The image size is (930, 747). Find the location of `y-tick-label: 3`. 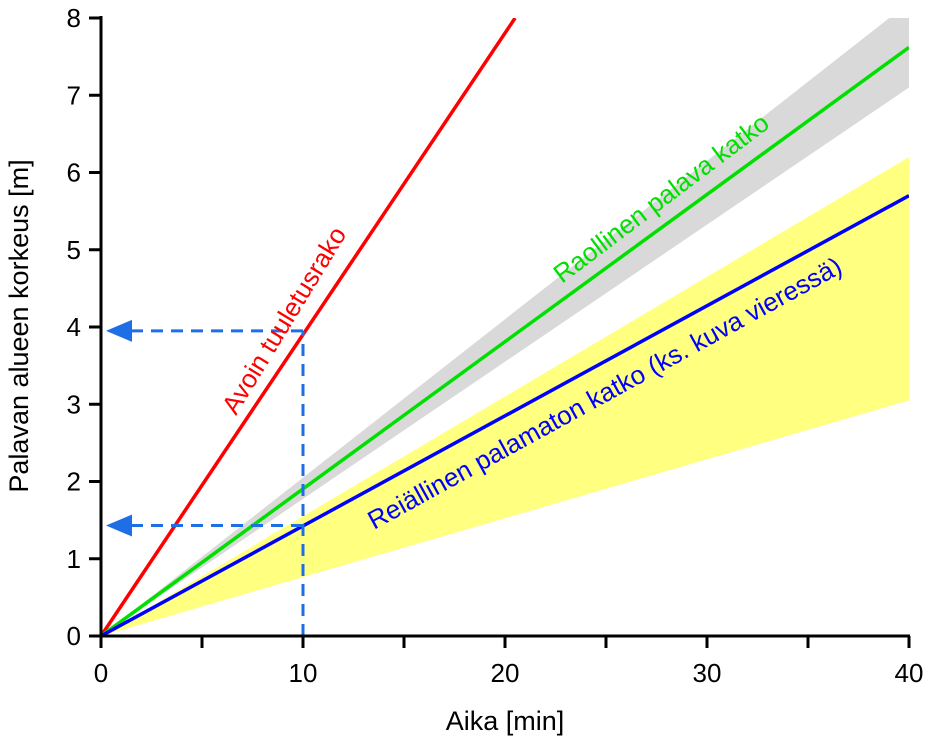

y-tick-label: 3 is located at coordinates (74, 404).